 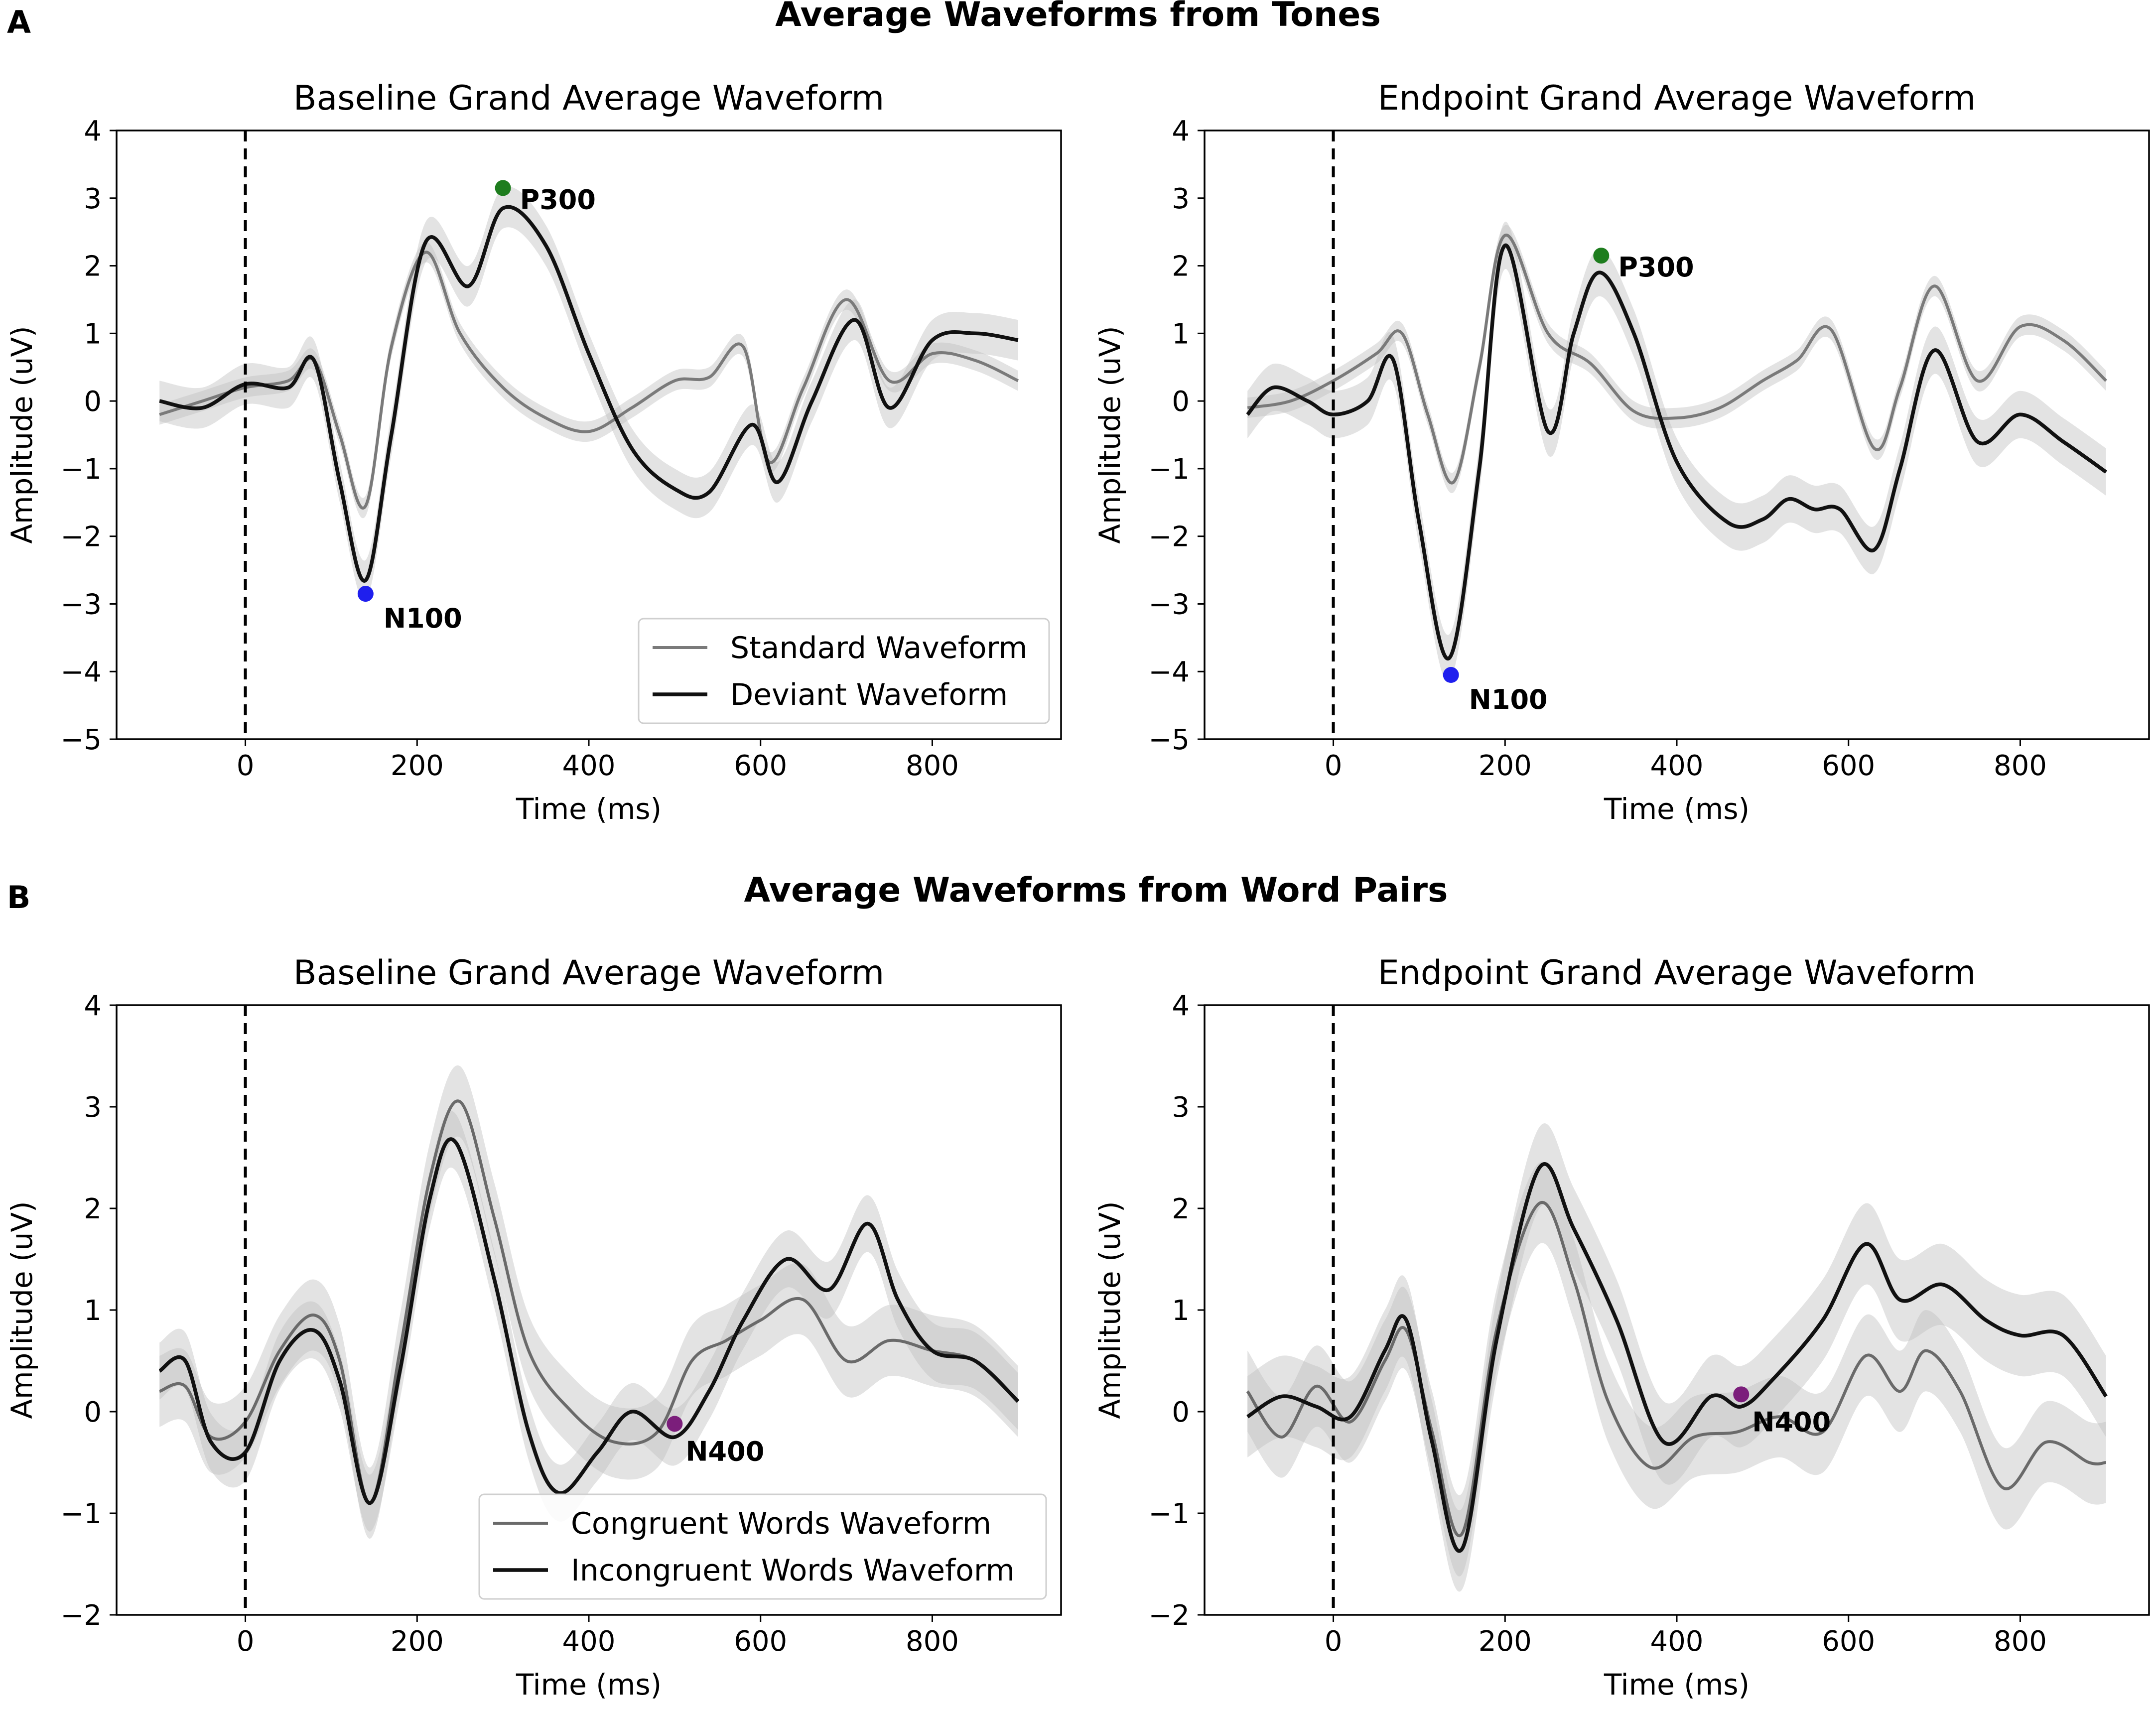 I want to click on n100-label: N100, so click(x=423, y=618).